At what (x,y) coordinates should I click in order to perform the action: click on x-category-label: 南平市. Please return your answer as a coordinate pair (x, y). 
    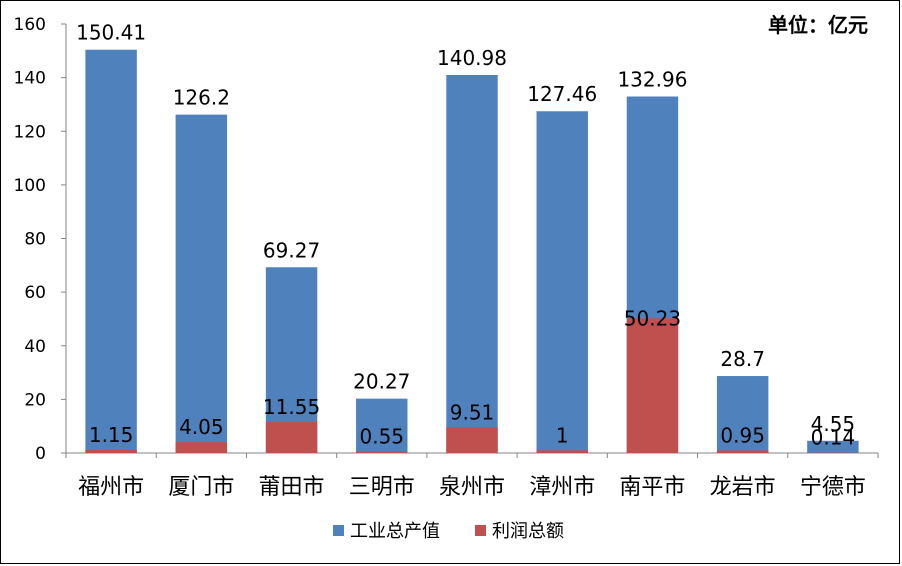
    Looking at the image, I should click on (652, 487).